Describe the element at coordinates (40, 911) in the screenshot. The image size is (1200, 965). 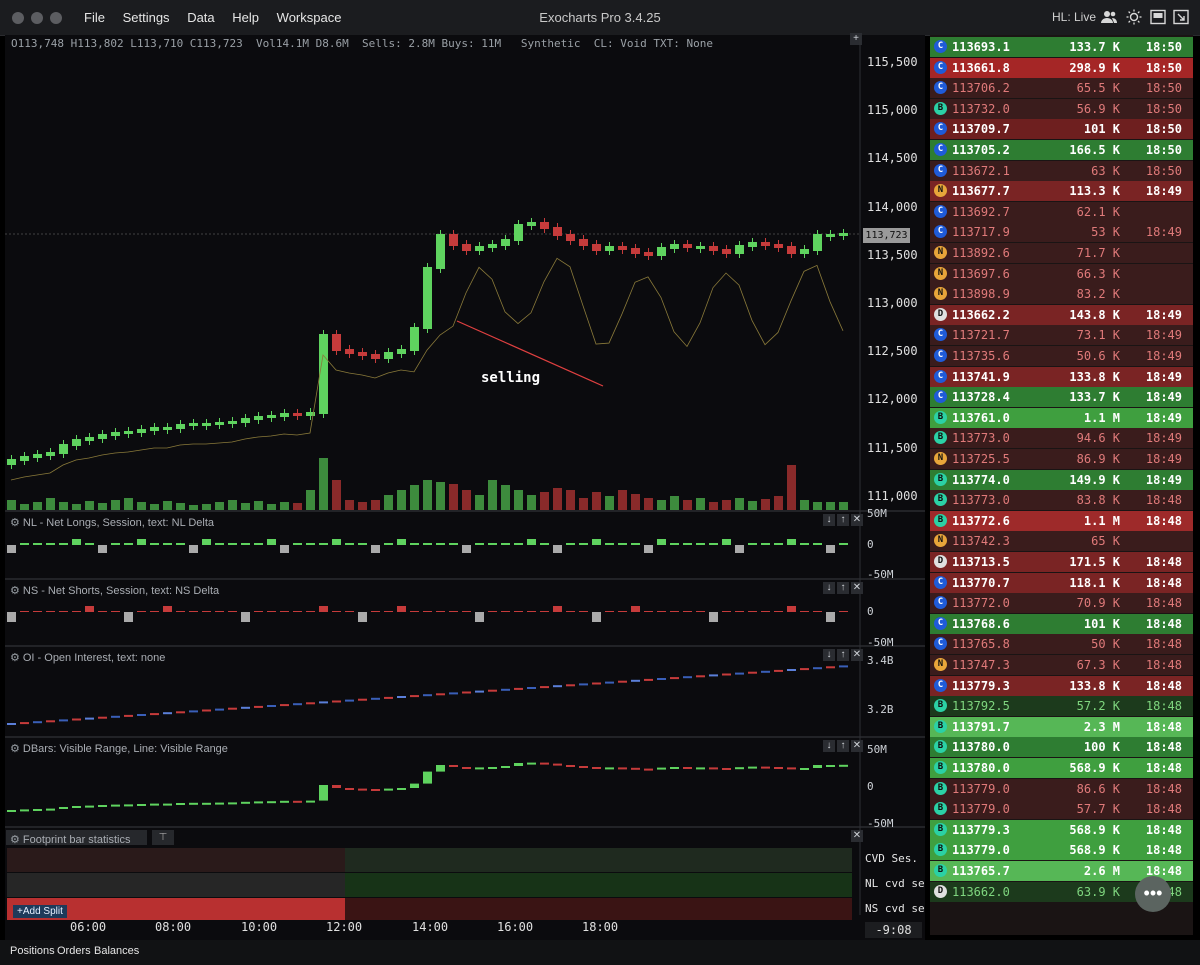
I see `add-split-button: +Add Split` at that location.